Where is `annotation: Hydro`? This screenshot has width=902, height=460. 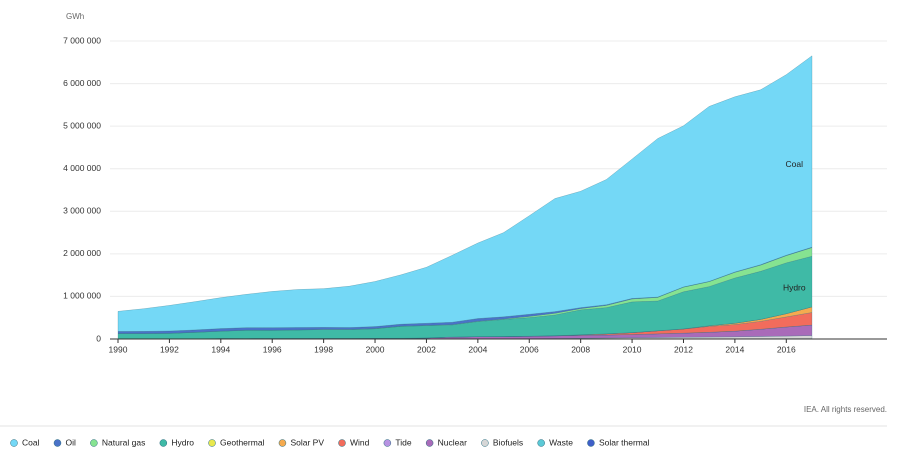 annotation: Hydro is located at coordinates (794, 288).